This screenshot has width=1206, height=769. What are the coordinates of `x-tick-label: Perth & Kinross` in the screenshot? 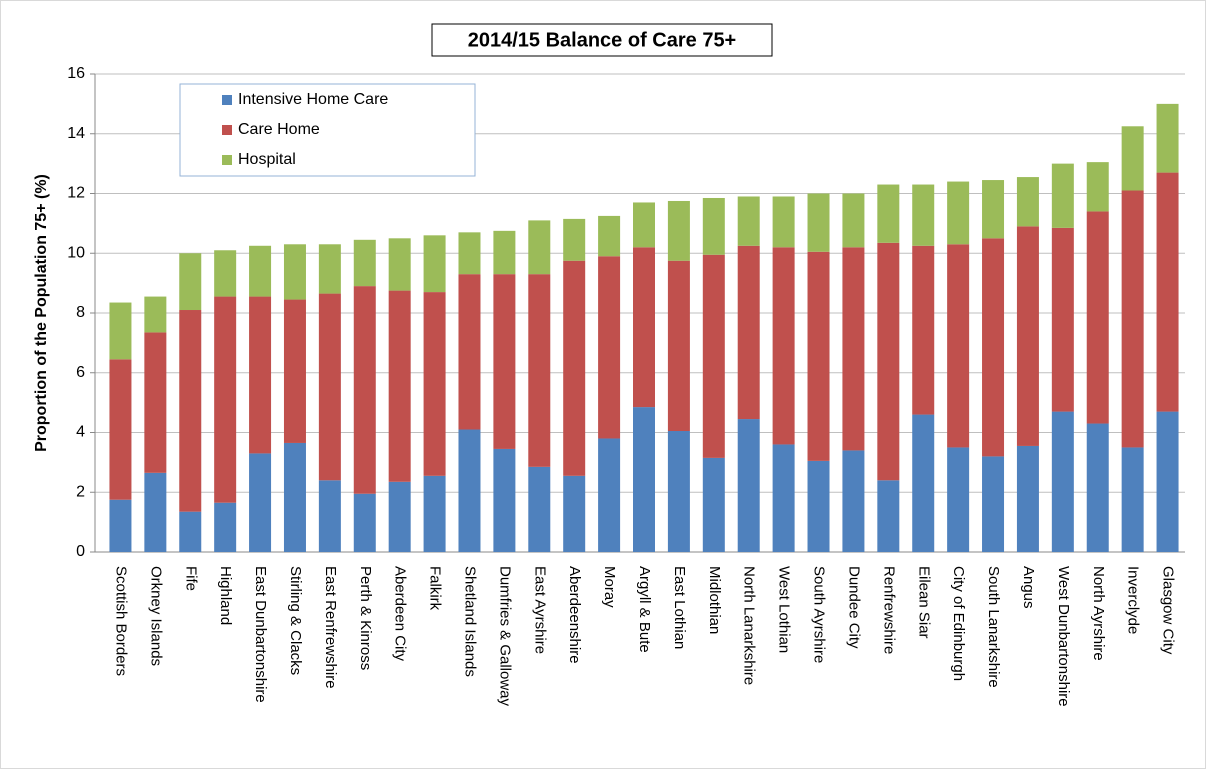 It's located at (365, 618).